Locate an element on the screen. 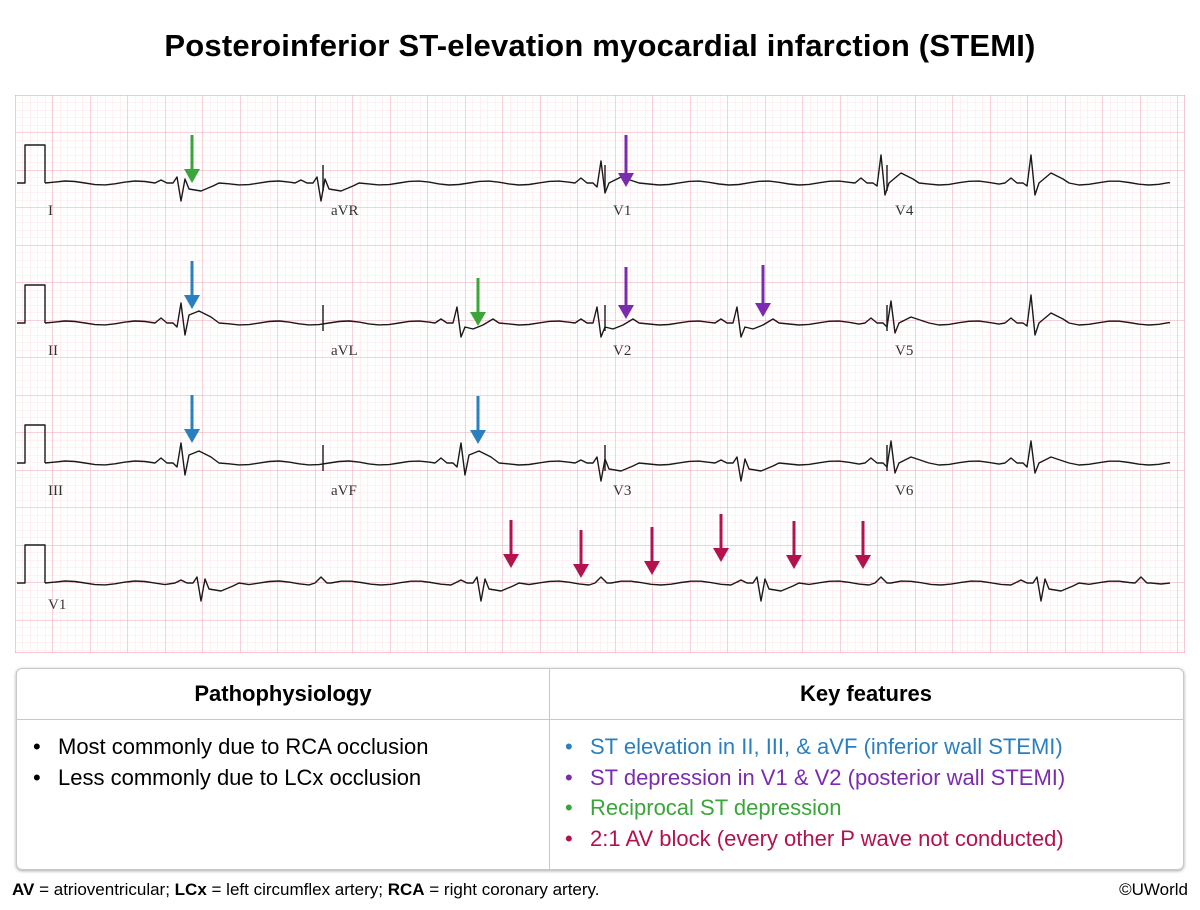 The height and width of the screenshot is (910, 1200). lead-label: V2 is located at coordinates (622, 351).